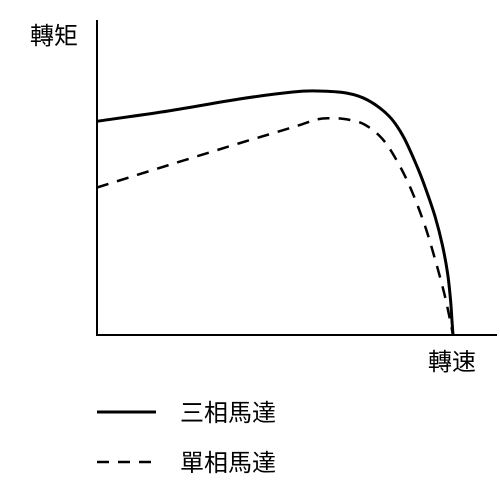 The image size is (500, 500). I want to click on legend-label-series-1: 單相馬達, so click(228, 463).